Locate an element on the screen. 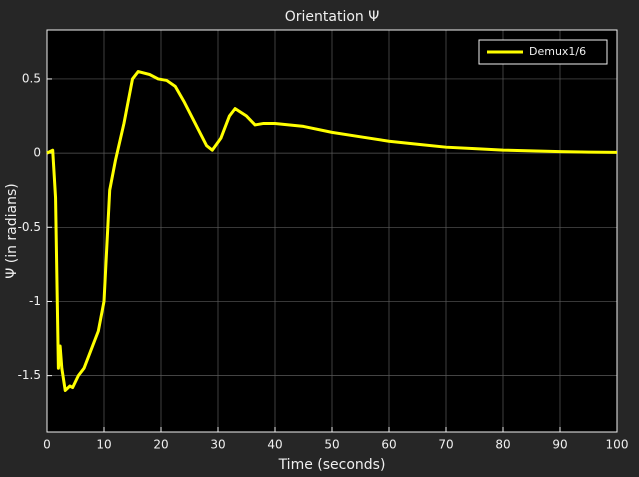  y-tick-label: -0.5 is located at coordinates (29, 227).